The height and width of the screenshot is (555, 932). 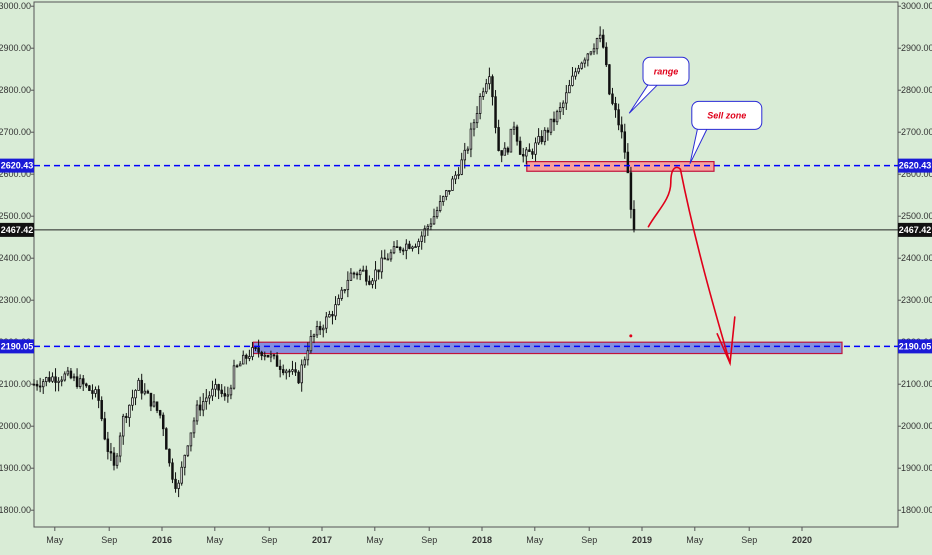 I want to click on y-tick-label-right: 2300.00, so click(x=916, y=300).